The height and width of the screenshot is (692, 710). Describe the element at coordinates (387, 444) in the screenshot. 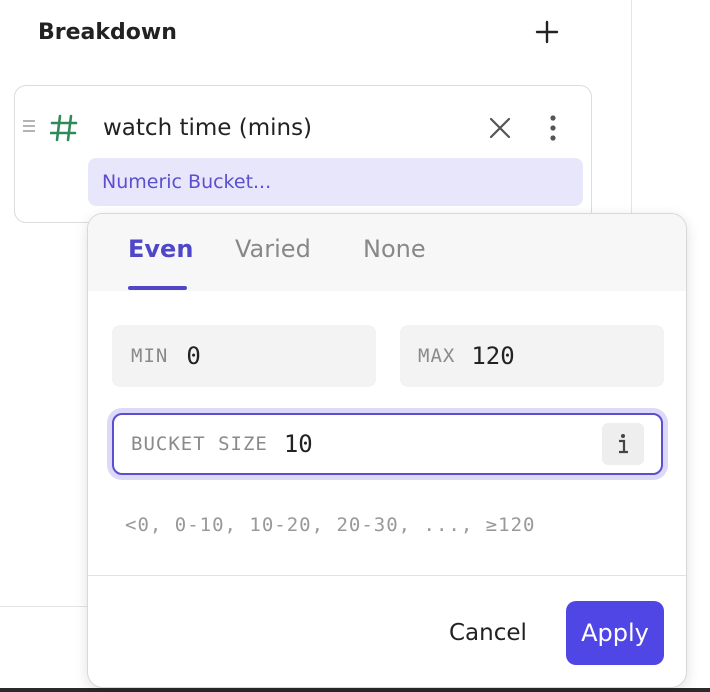

I see `bucket-size-field: BUCKET SIZE 10` at that location.